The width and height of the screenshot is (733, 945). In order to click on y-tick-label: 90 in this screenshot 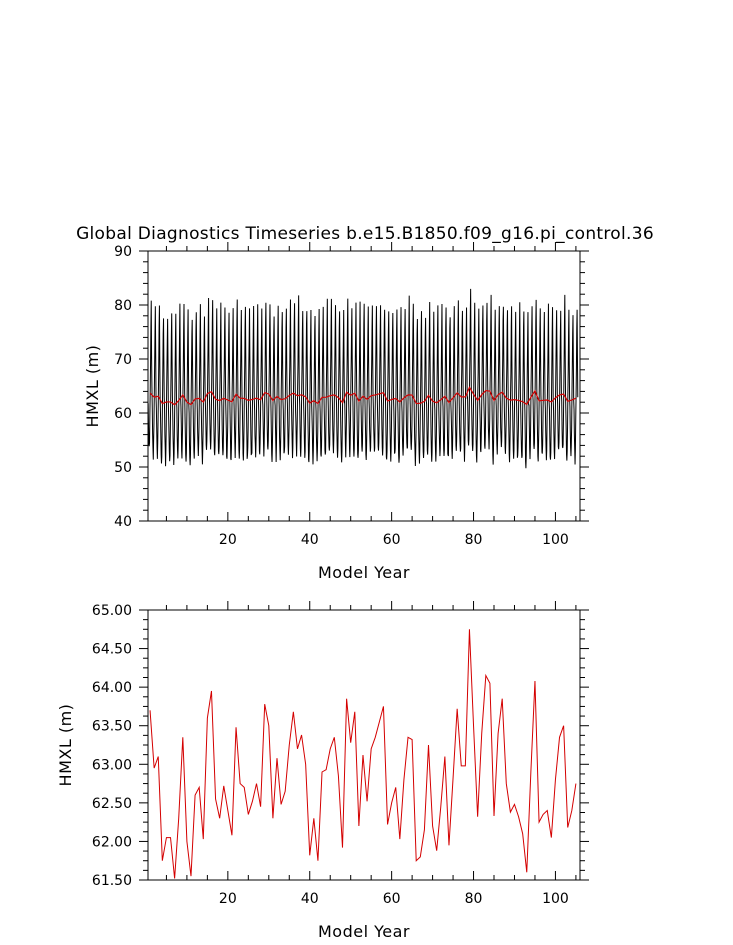, I will do `click(123, 252)`.